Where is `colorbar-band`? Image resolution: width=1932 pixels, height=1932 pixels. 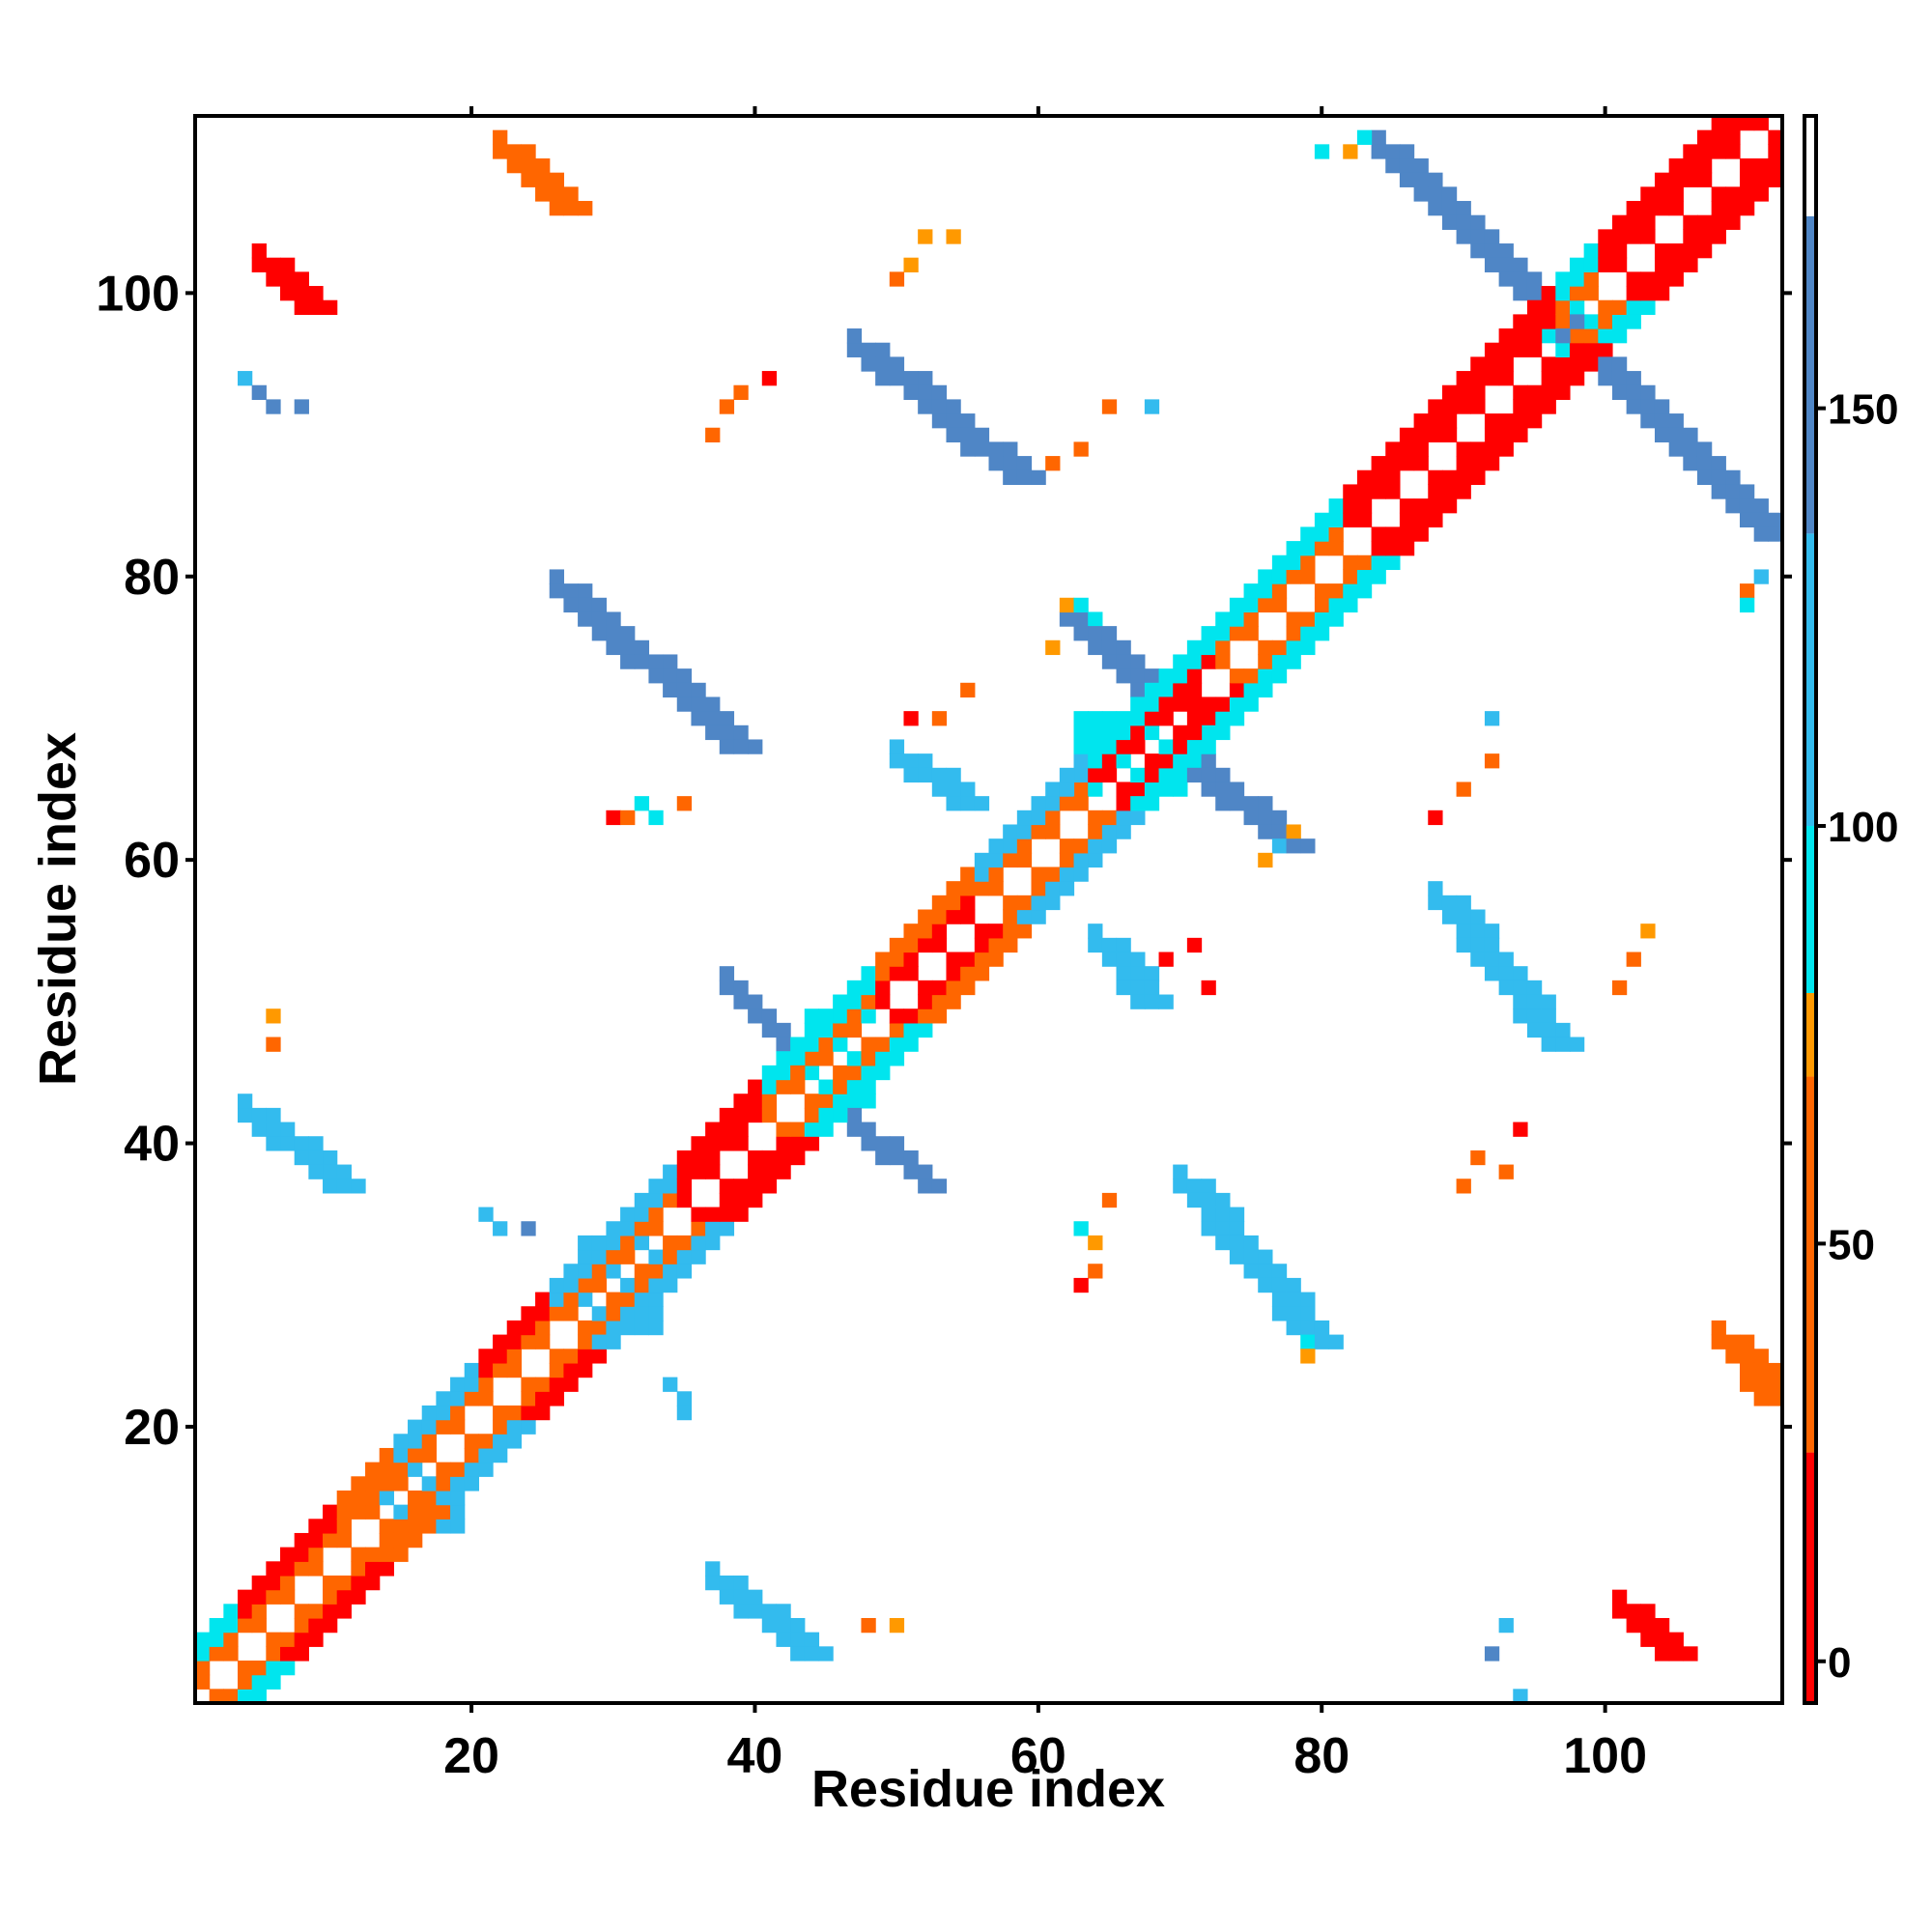
colorbar-band is located at coordinates (1810, 909).